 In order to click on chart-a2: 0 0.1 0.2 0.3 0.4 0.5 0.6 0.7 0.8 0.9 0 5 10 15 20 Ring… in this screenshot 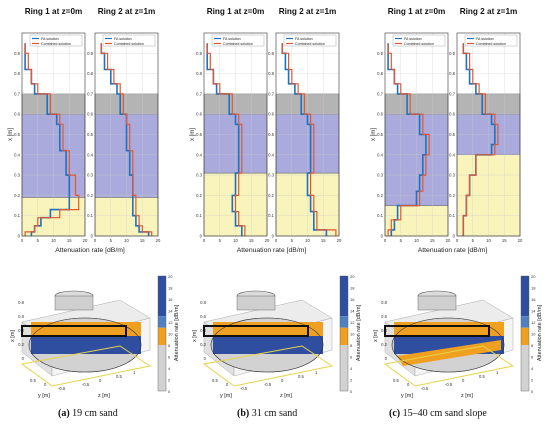, I will do `click(124, 125)`.